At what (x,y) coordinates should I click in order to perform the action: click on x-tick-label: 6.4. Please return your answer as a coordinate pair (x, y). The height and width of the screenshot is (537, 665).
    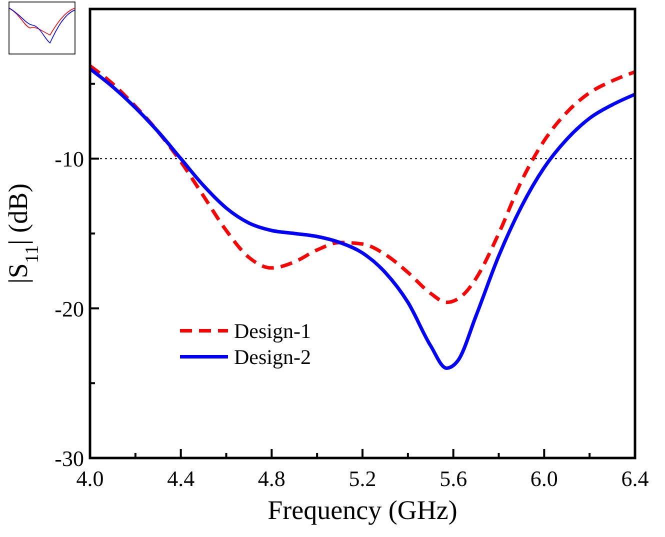
    Looking at the image, I should click on (635, 478).